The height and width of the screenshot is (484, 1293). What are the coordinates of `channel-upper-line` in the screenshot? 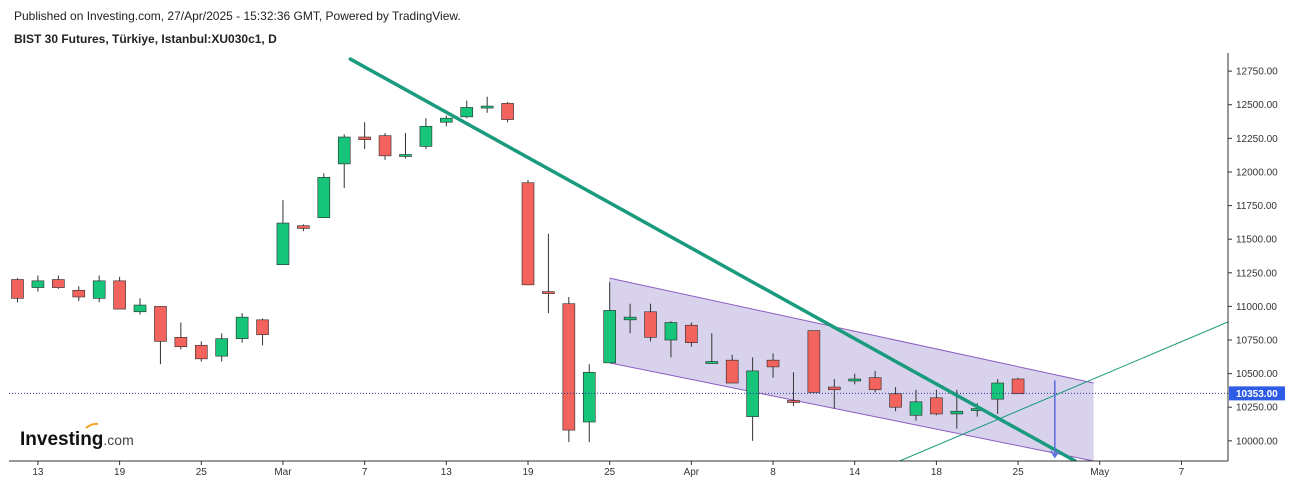 It's located at (851, 330).